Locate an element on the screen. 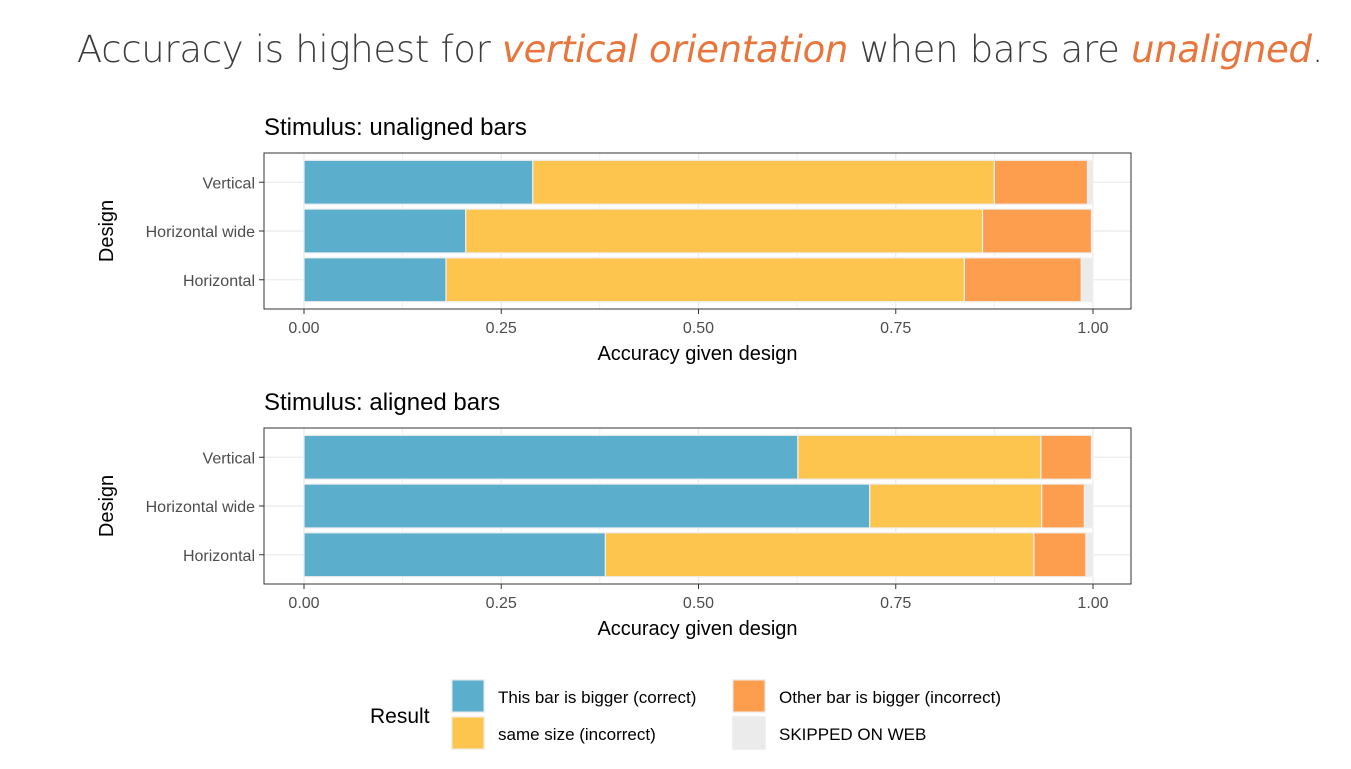 The image size is (1351, 769). legend-label: SKIPPED ON WEB is located at coordinates (852, 734).